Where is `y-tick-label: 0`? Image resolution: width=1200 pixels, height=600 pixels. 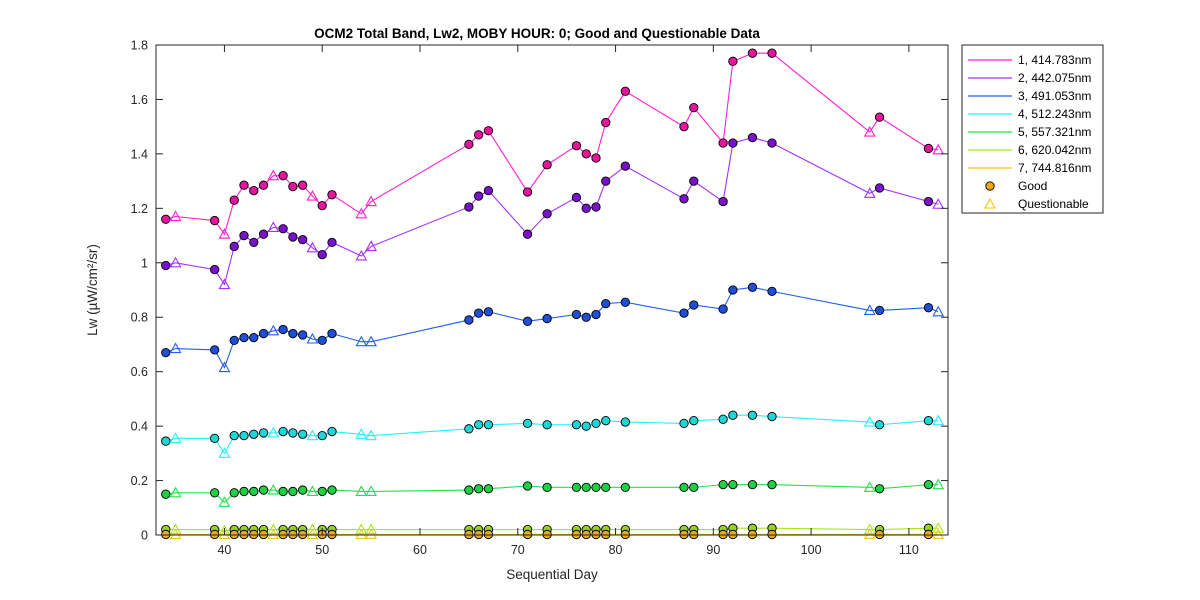 y-tick-label: 0 is located at coordinates (144, 536).